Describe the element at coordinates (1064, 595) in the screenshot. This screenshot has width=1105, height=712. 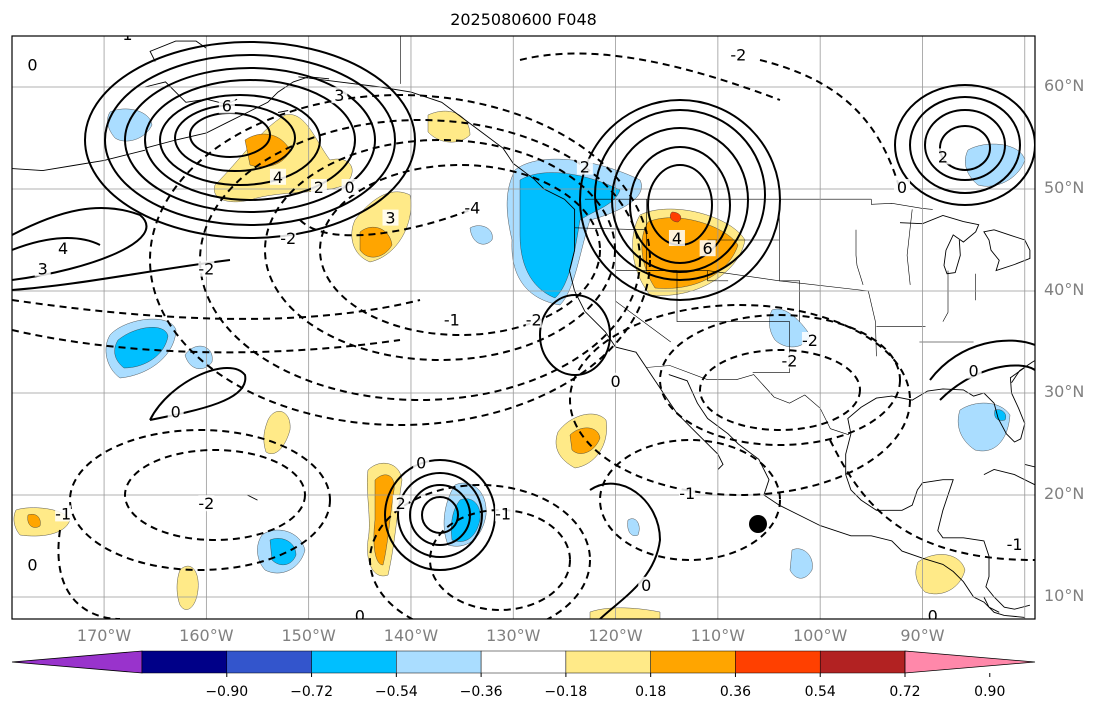
I see `latitude-label: 10°N` at that location.